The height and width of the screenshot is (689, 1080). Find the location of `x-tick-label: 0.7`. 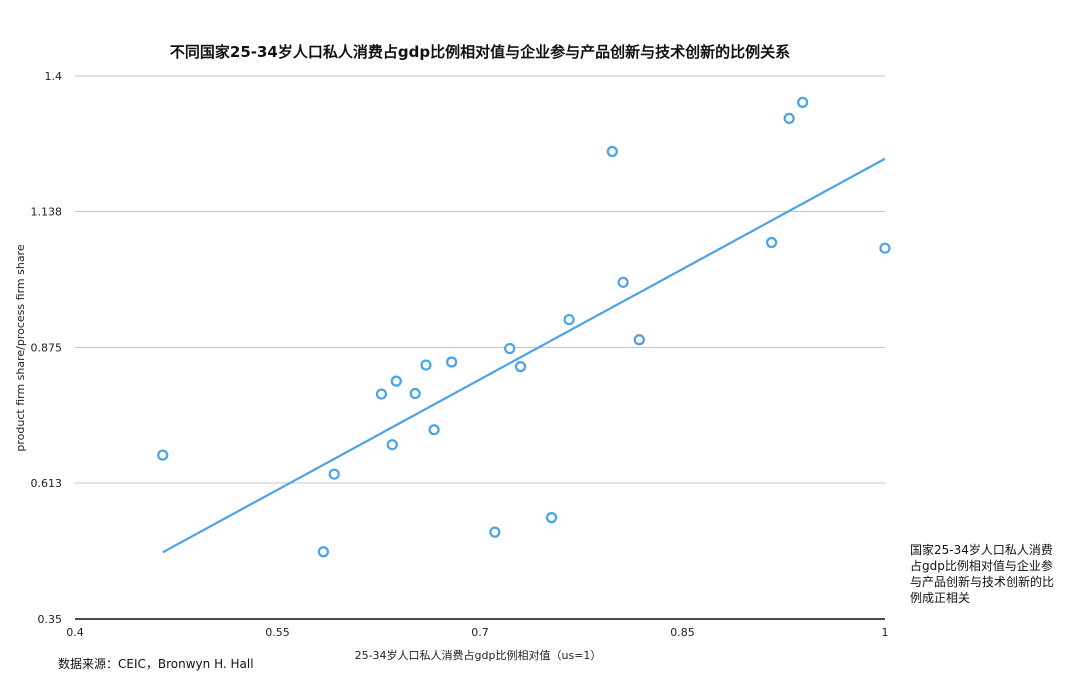

x-tick-label: 0.7 is located at coordinates (480, 632).